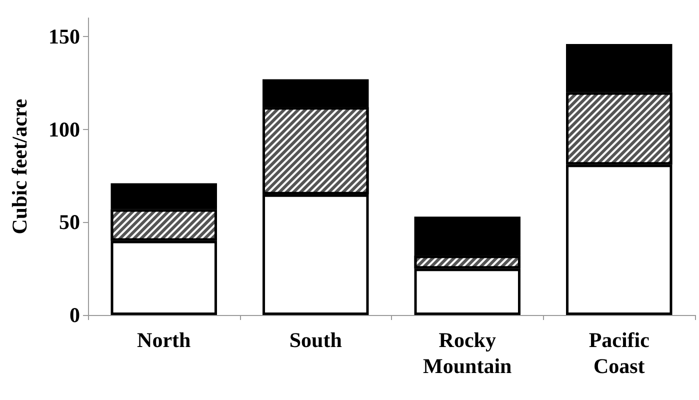 Image resolution: width=699 pixels, height=400 pixels. I want to click on y-axis-title: Cubic feet/acre, so click(20, 166).